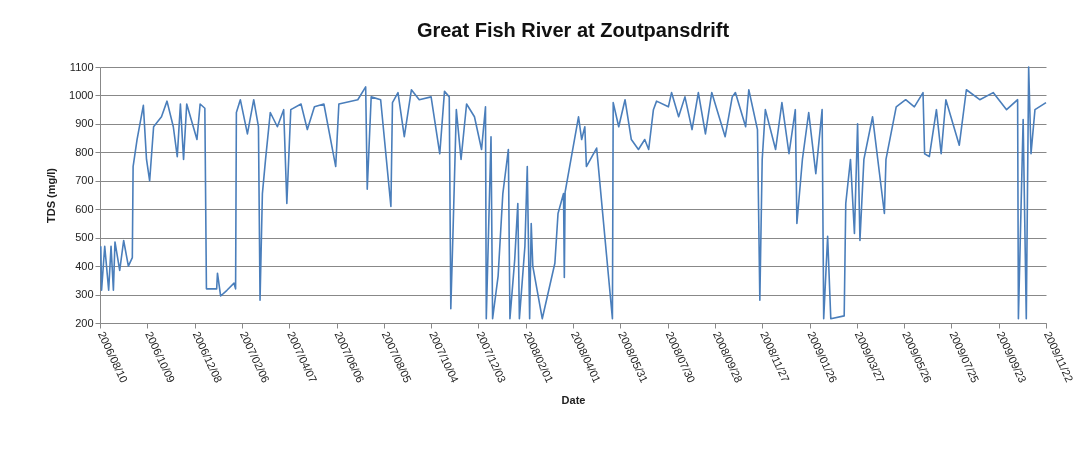  I want to click on y-tick-label: 300, so click(84, 294).